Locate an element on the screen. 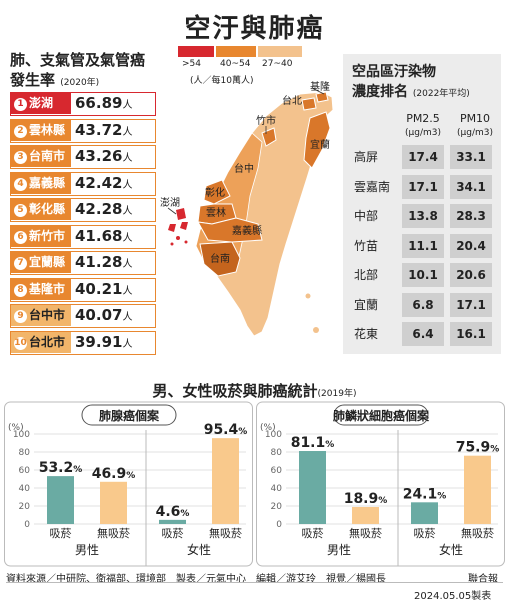  rank-value-wrap: 42.42人 is located at coordinates (103, 184).